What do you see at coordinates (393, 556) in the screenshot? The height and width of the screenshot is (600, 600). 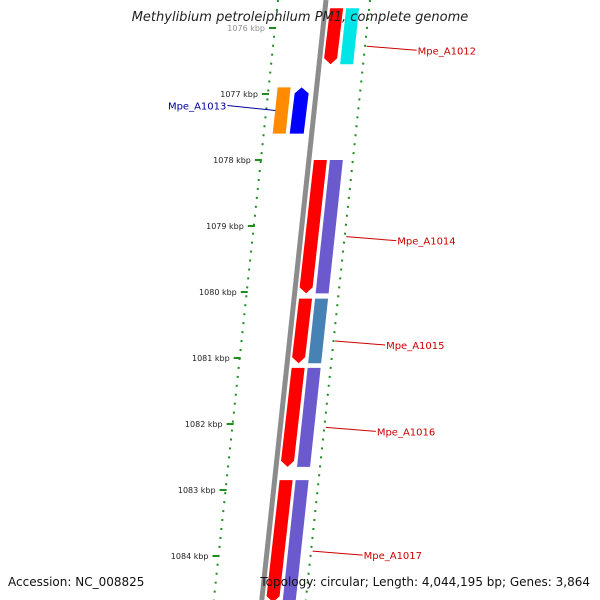 I see `mpe-a1017-label: Mpe_A1017` at bounding box center [393, 556].